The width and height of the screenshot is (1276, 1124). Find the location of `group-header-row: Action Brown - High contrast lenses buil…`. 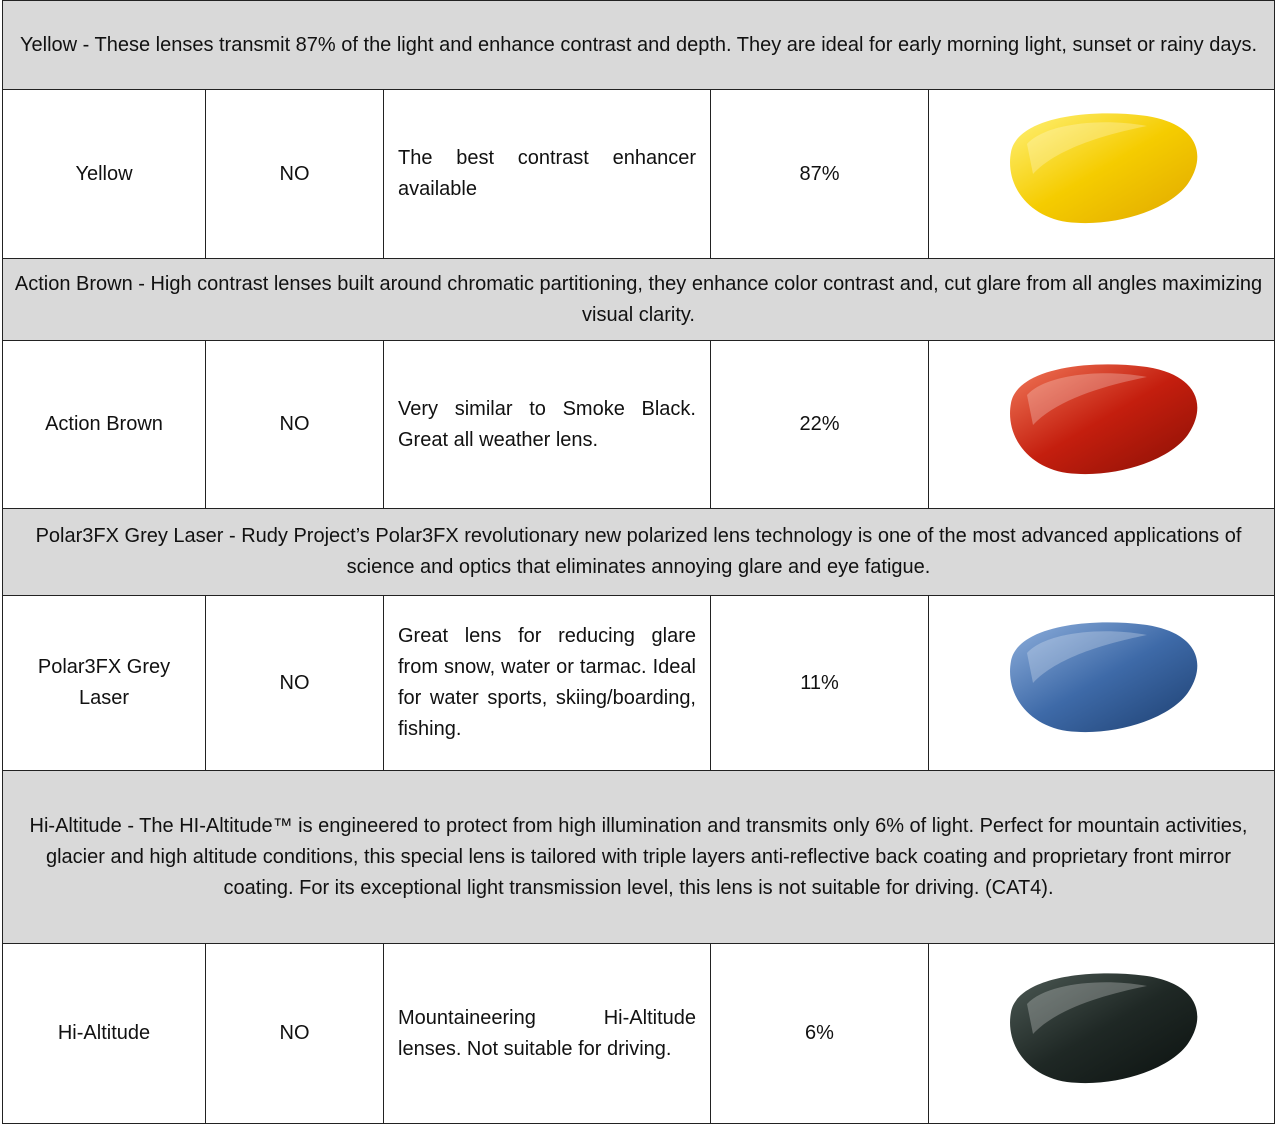

group-header-row: Action Brown - High contrast lenses buil… is located at coordinates (638, 299).